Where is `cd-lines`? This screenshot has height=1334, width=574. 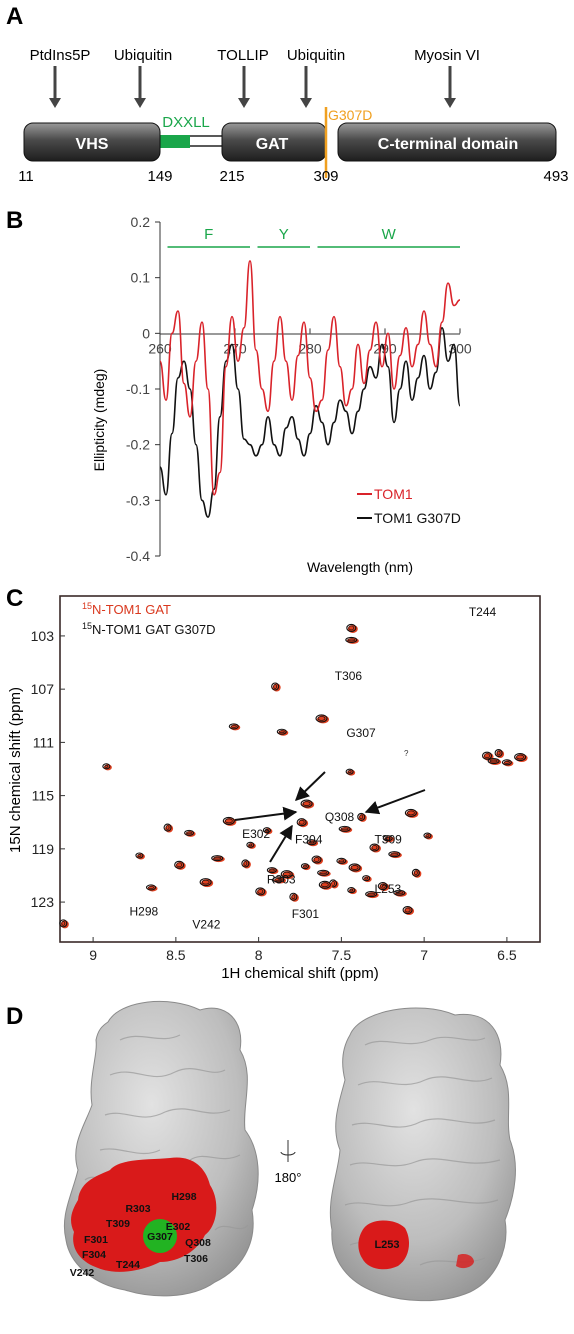 cd-lines is located at coordinates (310, 389).